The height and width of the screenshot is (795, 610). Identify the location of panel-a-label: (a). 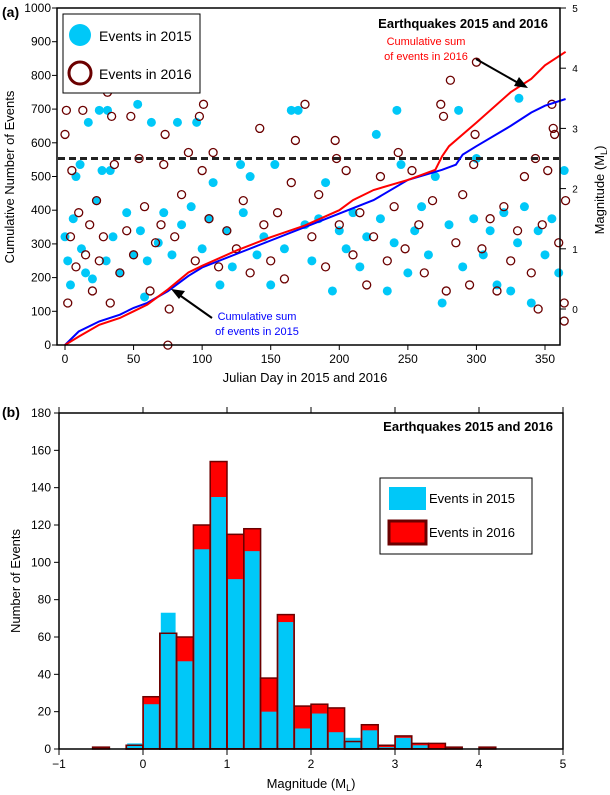
(10, 12).